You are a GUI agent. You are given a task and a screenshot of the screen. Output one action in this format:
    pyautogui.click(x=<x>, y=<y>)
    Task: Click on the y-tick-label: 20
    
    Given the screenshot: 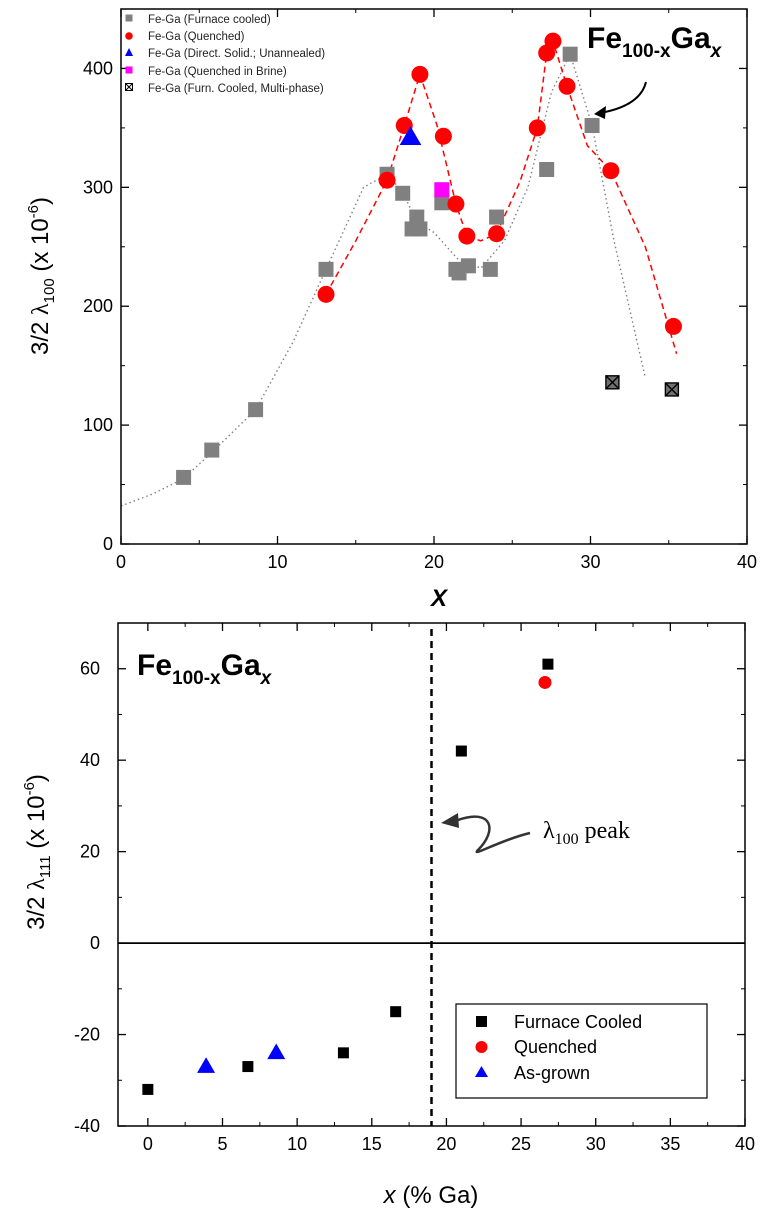 What is the action you would take?
    pyautogui.click(x=90, y=852)
    